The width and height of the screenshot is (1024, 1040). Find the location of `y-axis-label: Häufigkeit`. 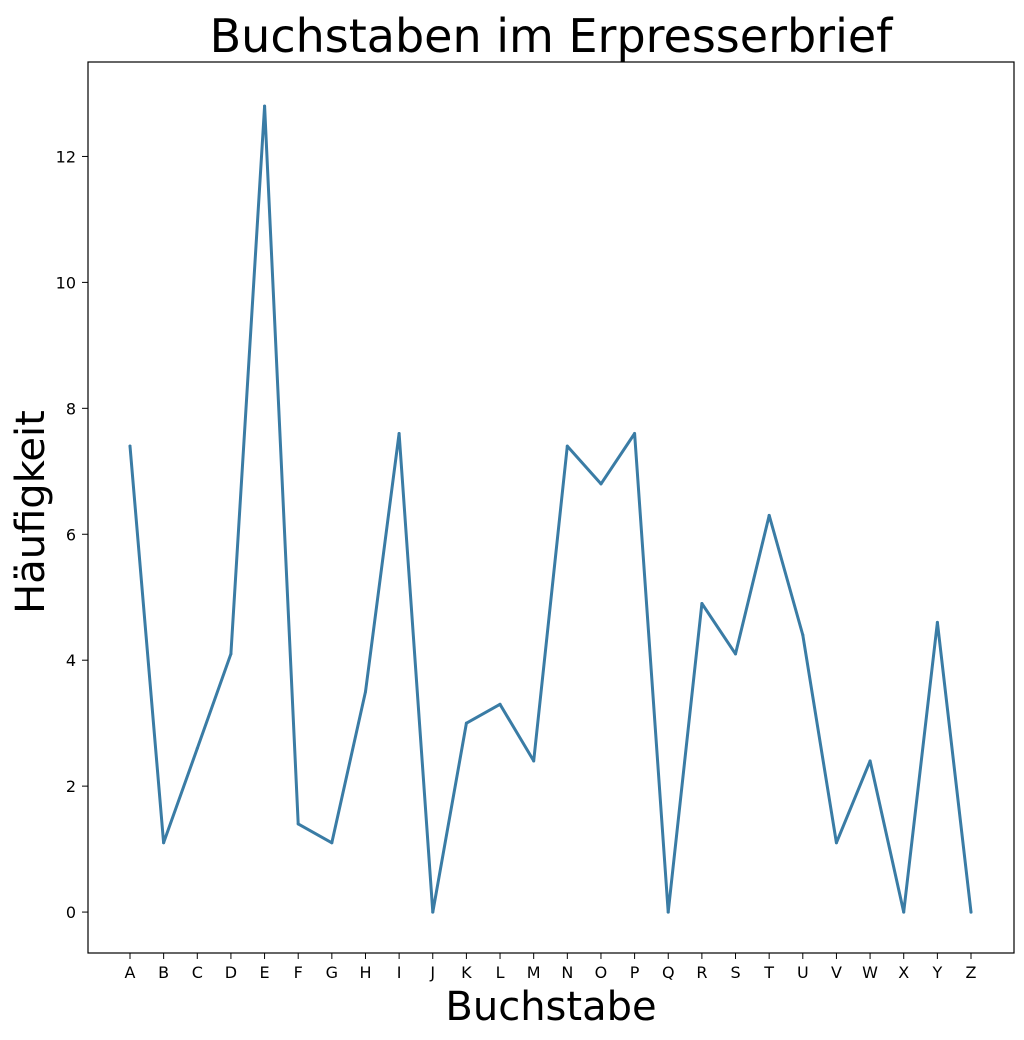

y-axis-label: Häufigkeit is located at coordinates (31, 512).